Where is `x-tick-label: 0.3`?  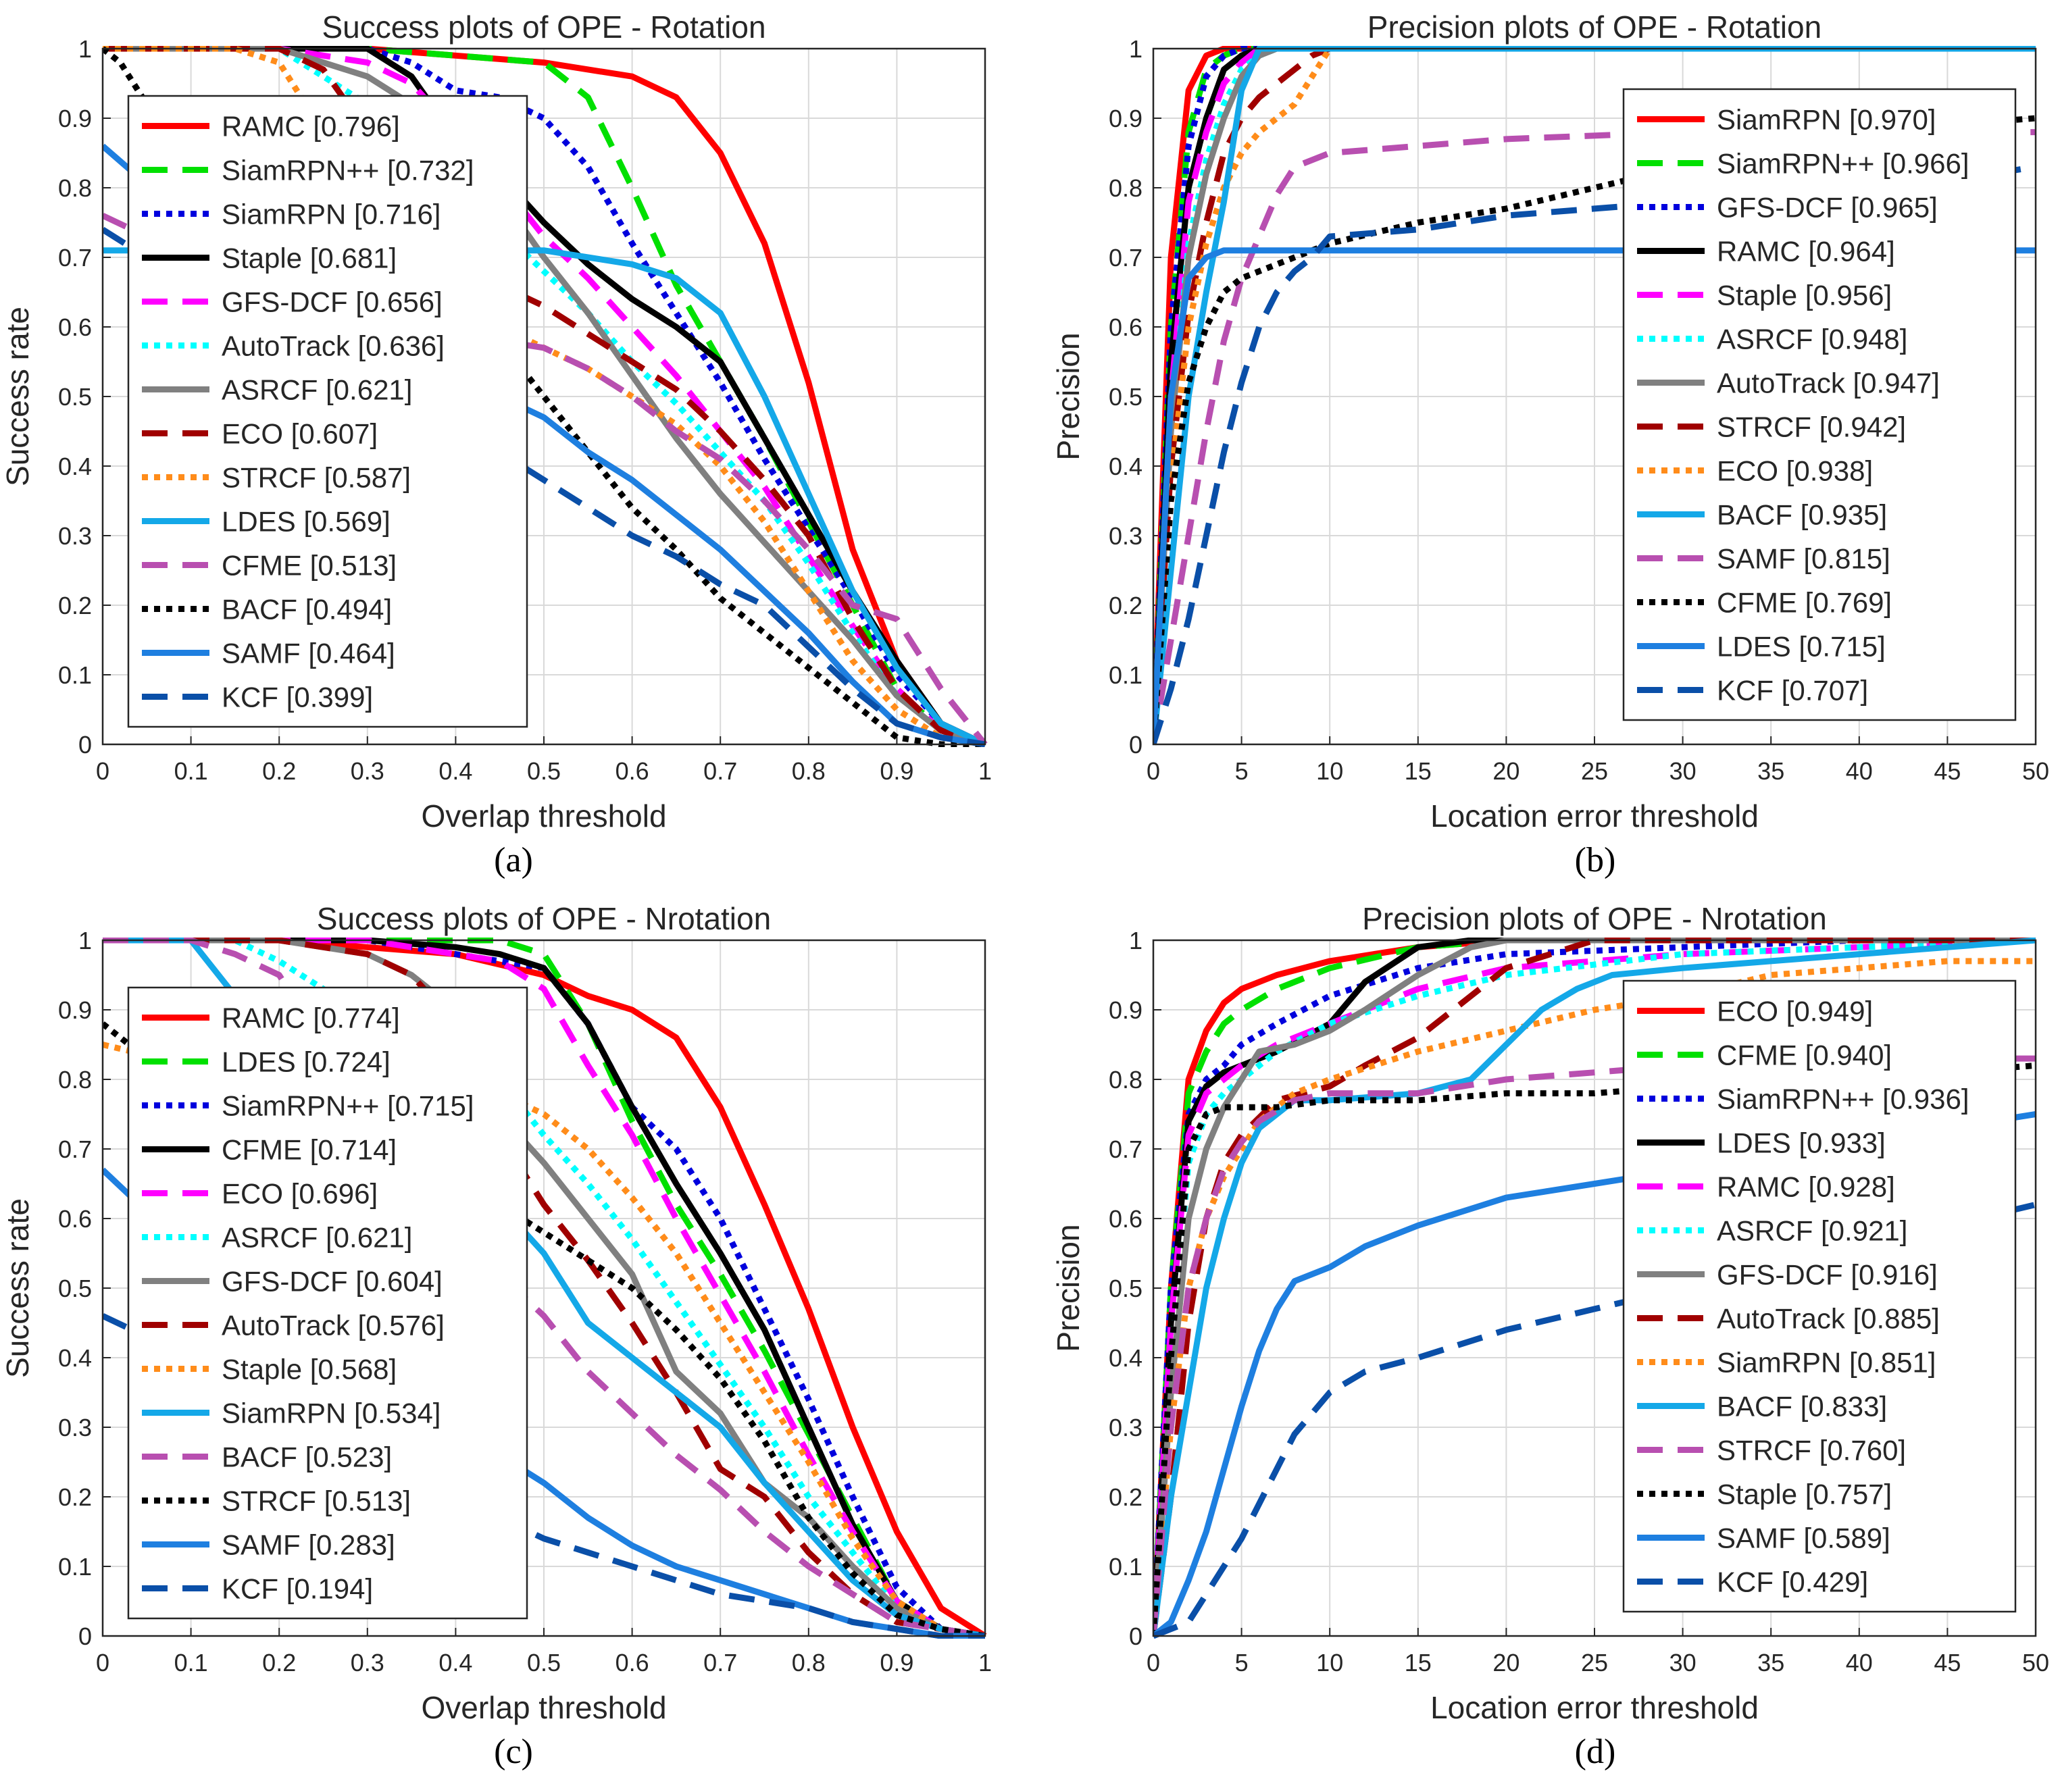
x-tick-label: 0.3 is located at coordinates (367, 1662).